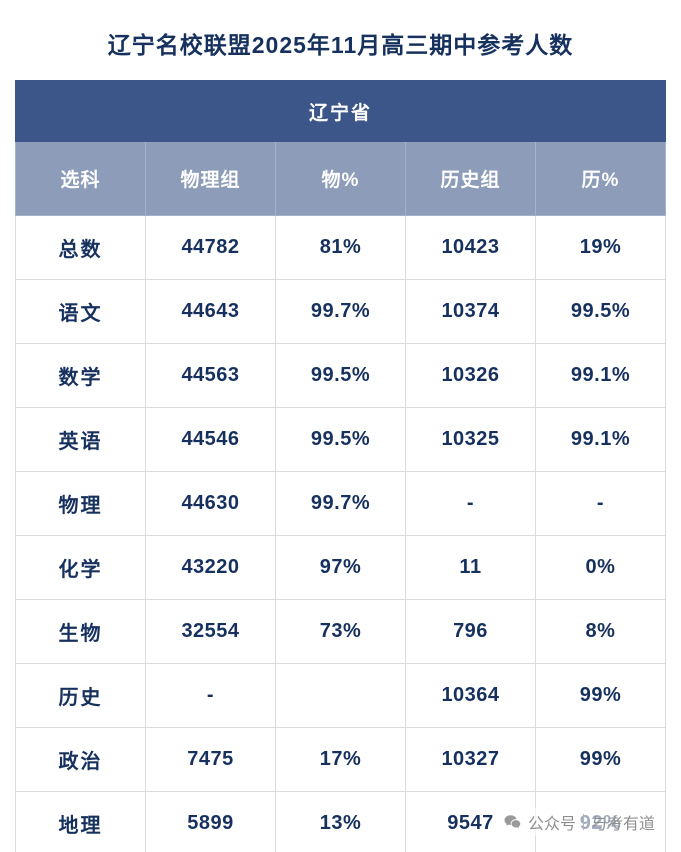 This screenshot has height=852, width=681. I want to click on column-header-history-percent: 历%, so click(600, 178).